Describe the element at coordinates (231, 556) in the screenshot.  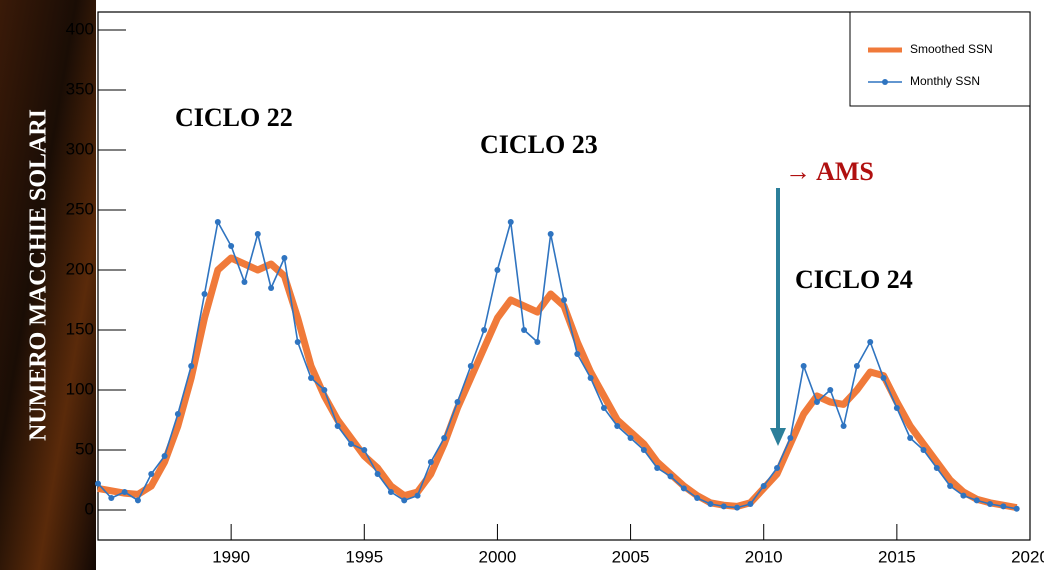
I see `x-tick-label: 1990` at that location.